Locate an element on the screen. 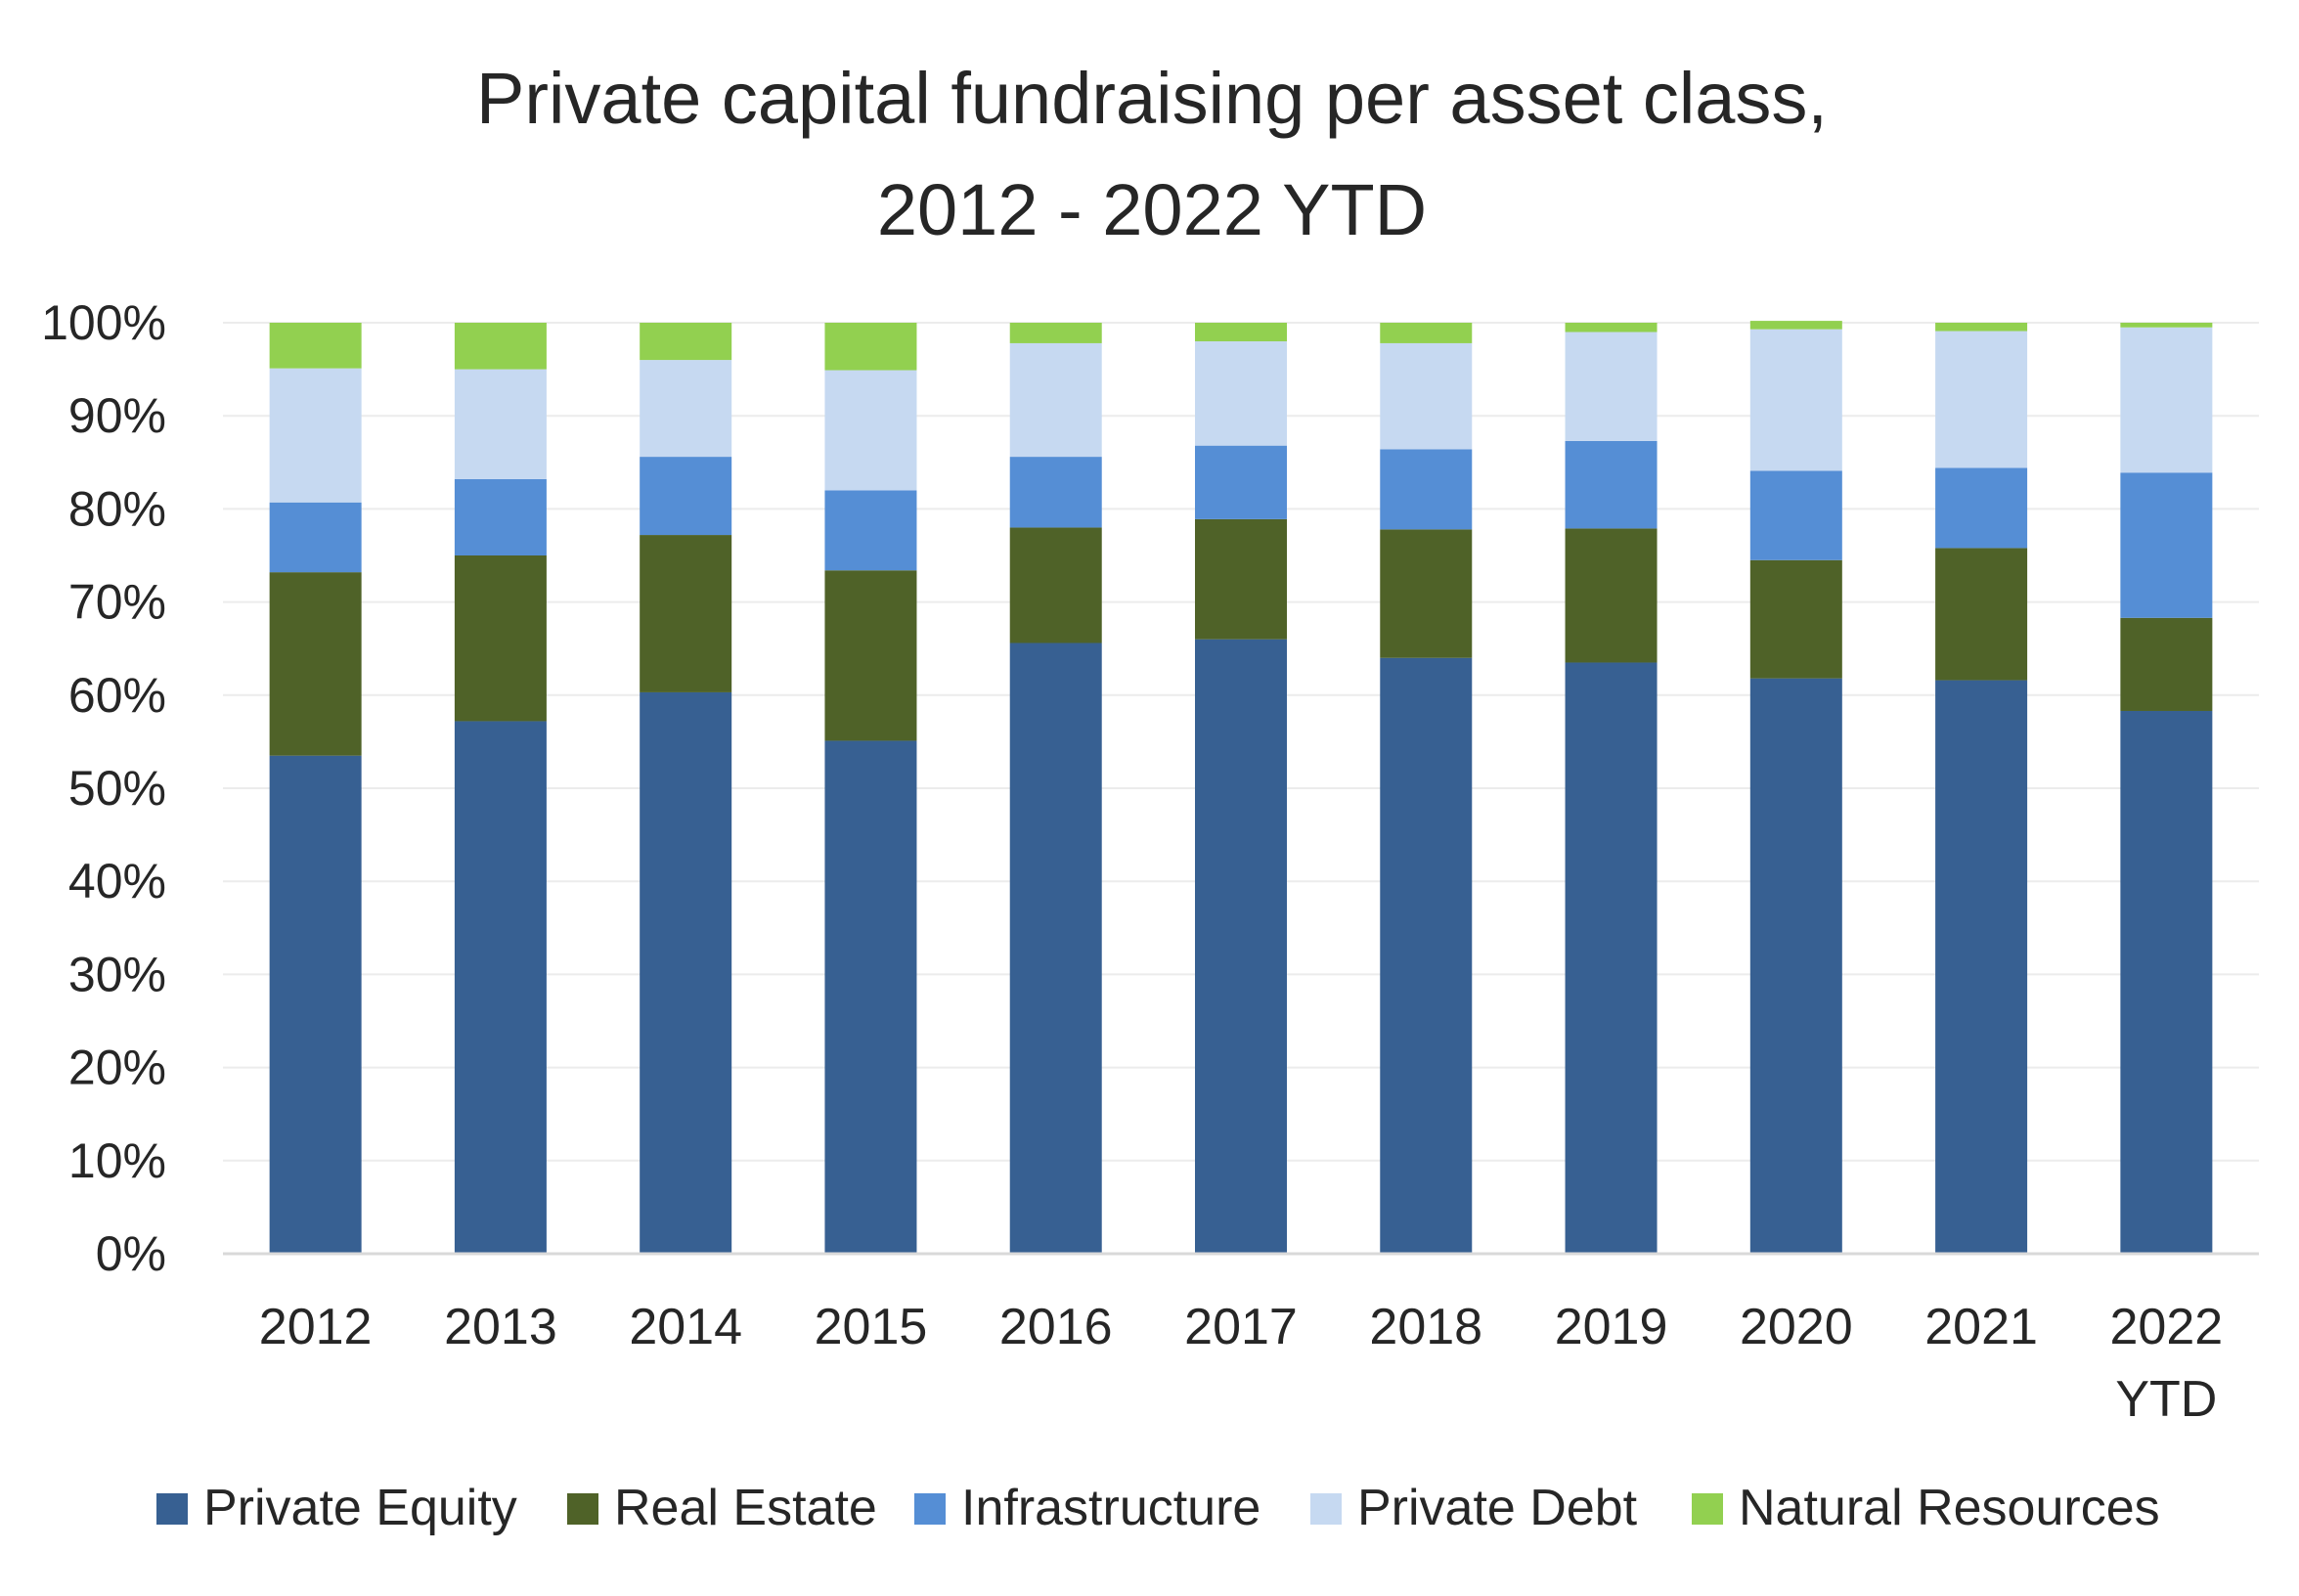 This screenshot has height=1596, width=2299. y-tick-label: 0% is located at coordinates (131, 1253).